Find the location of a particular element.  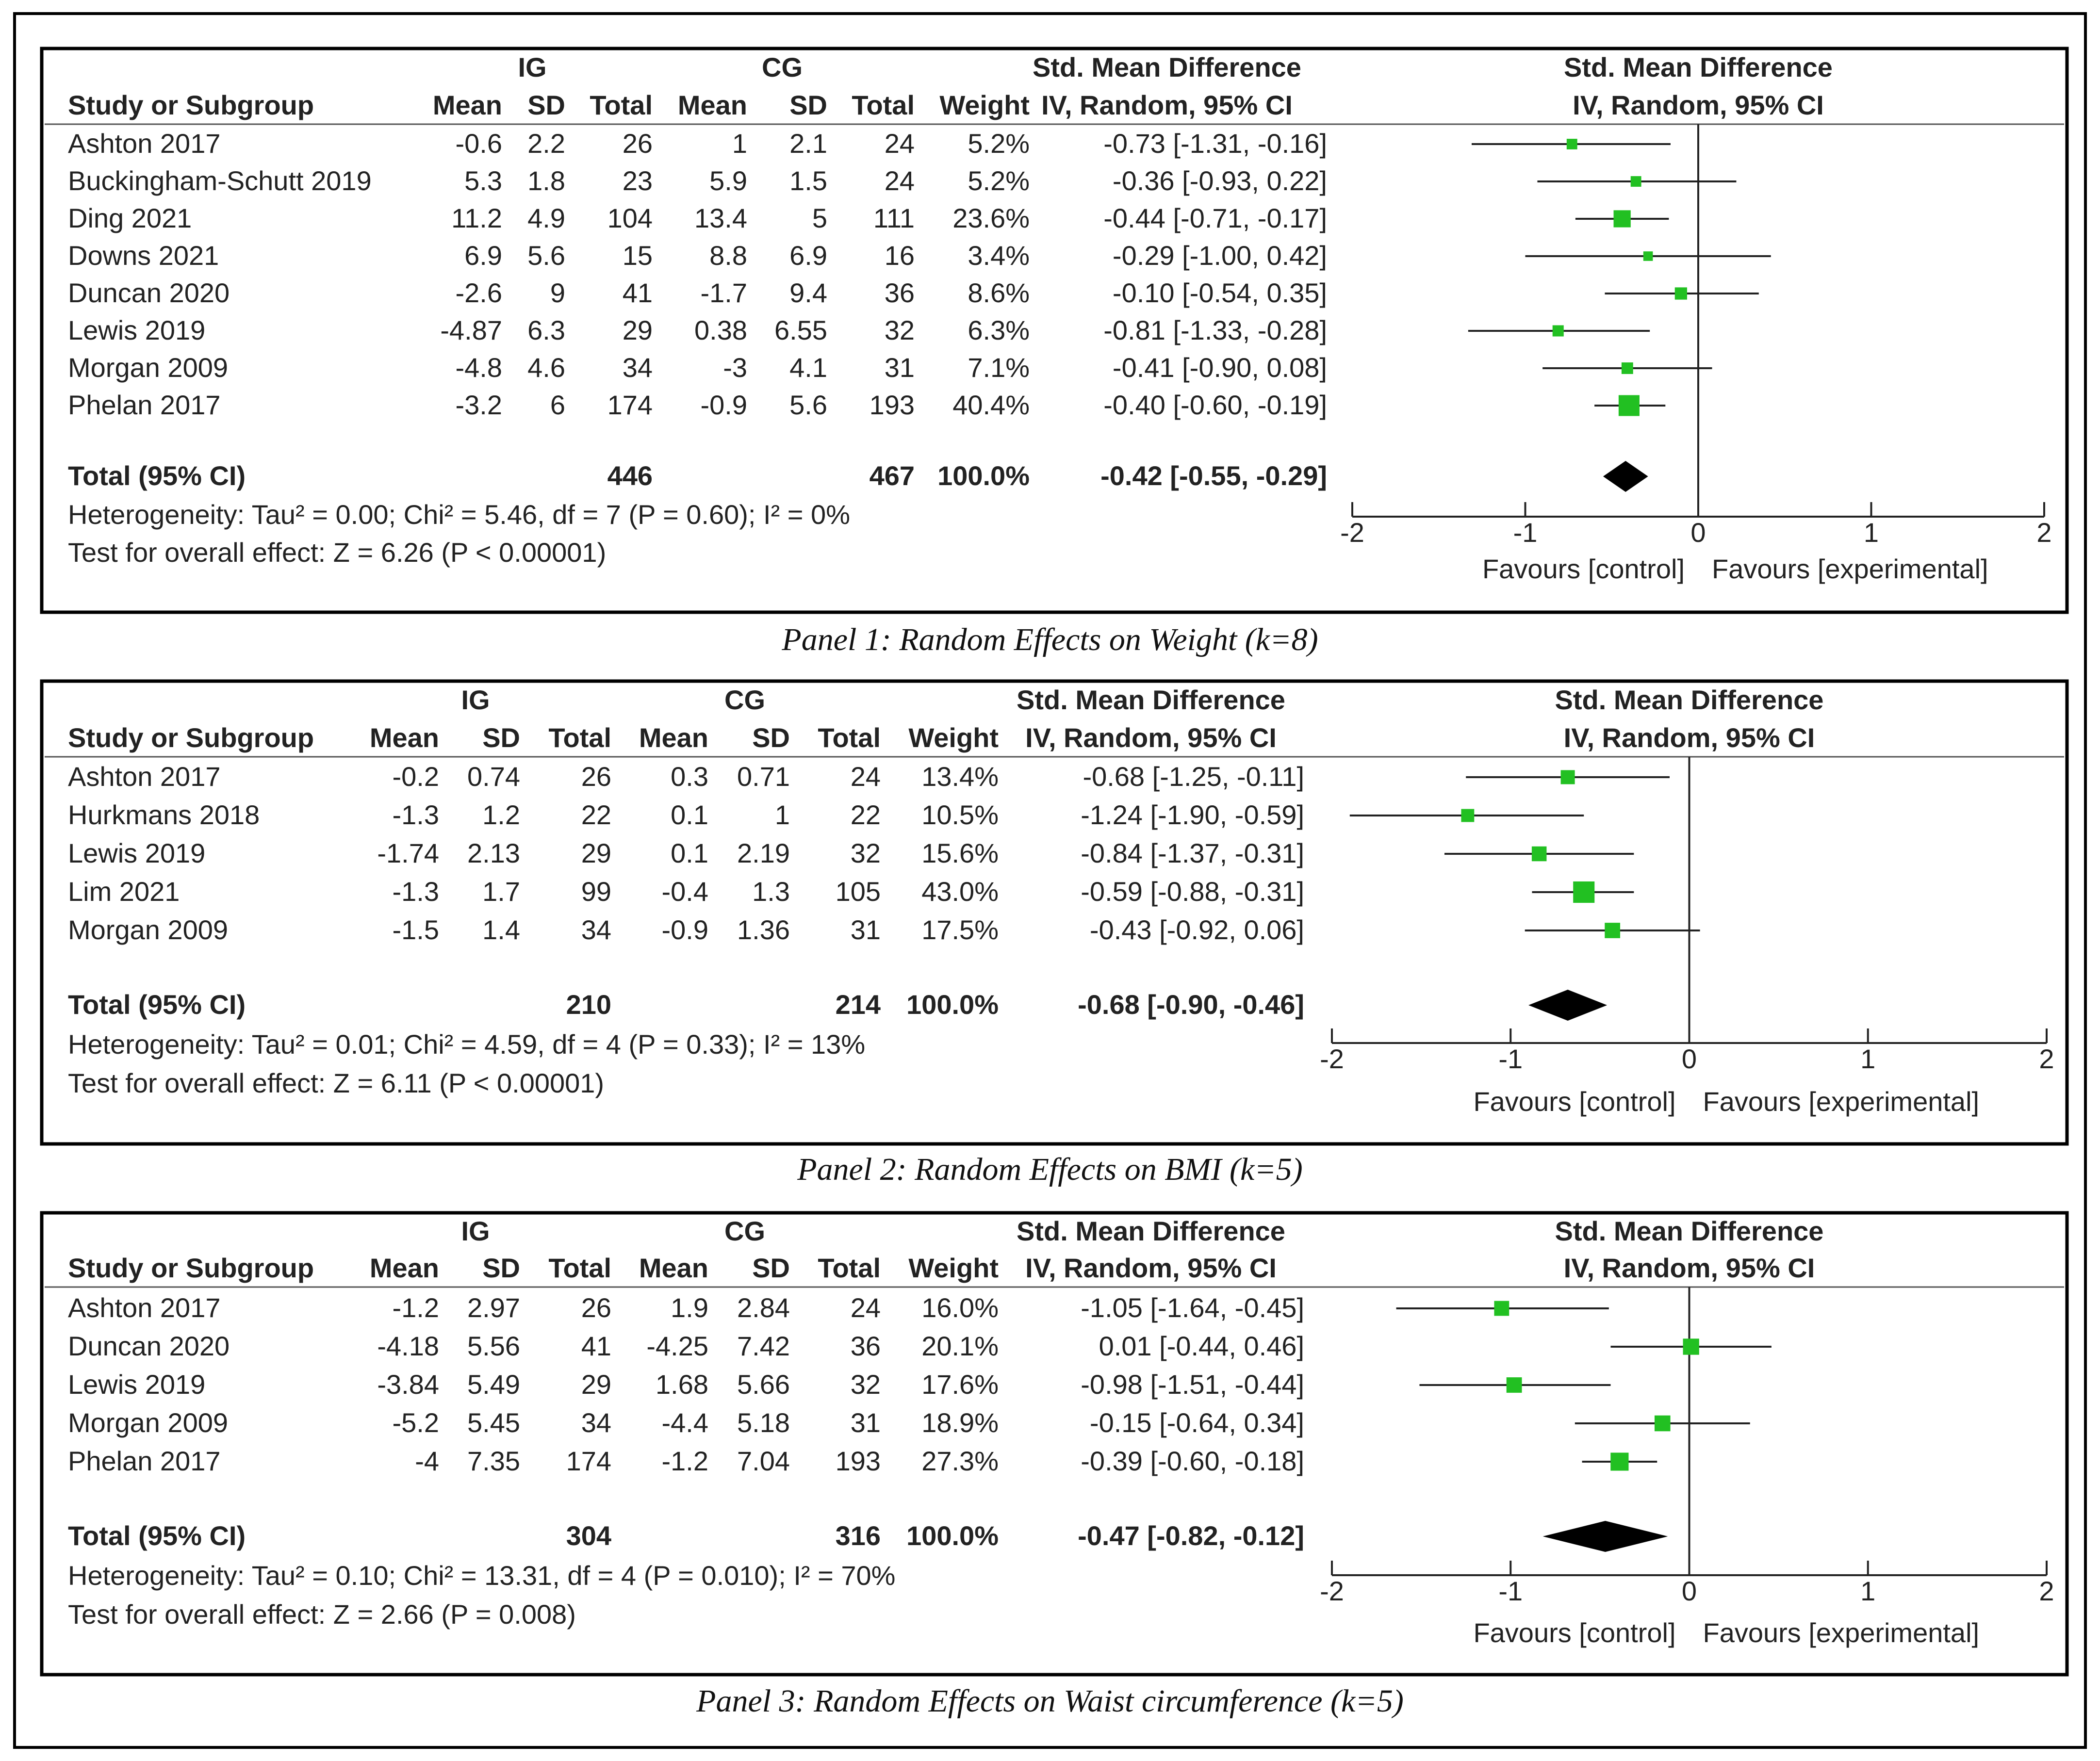

ig-mean: -5.2 is located at coordinates (417, 1422).